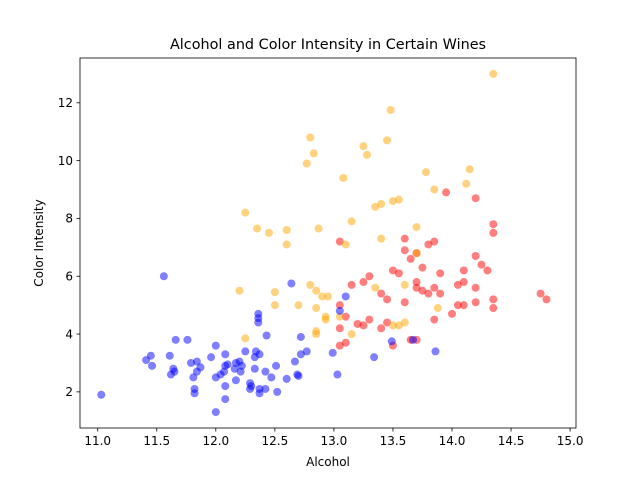 Image resolution: width=640 pixels, height=480 pixels. I want to click on x-tick-label: 14.0, so click(452, 441).